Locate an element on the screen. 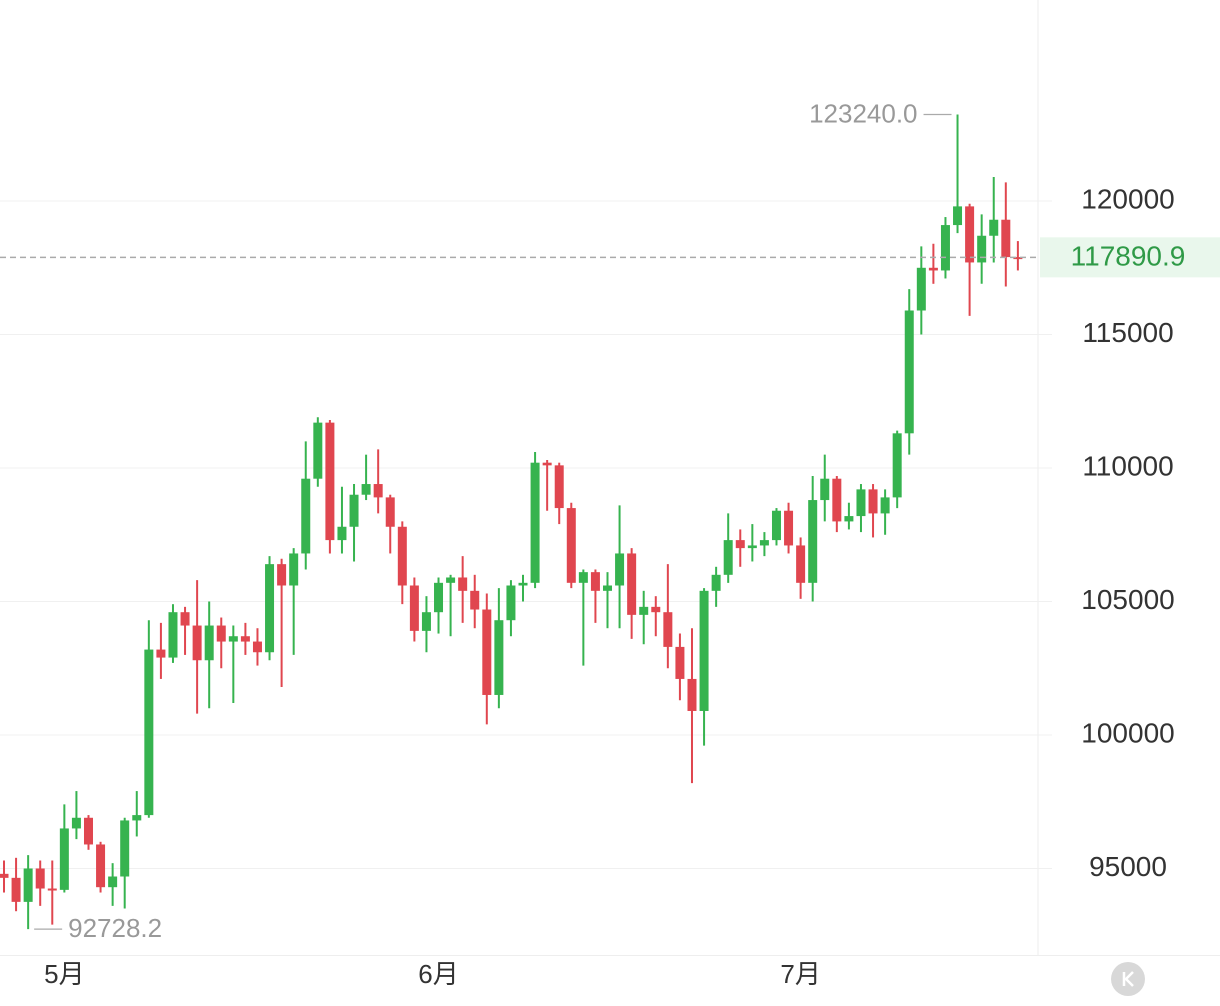  k-button-icon is located at coordinates (1128, 979).